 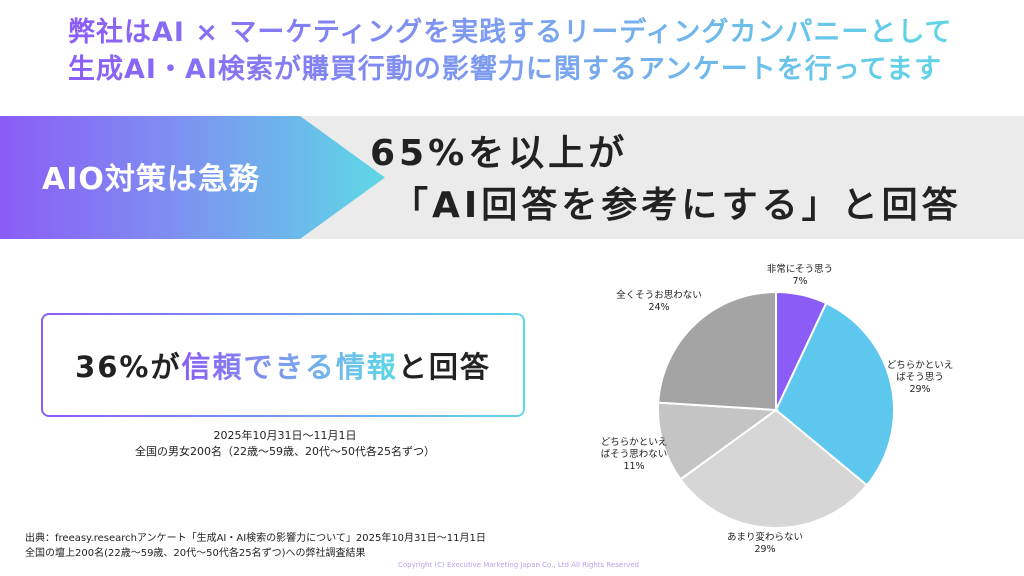 I want to click on trust-highlight-box: 36%が 信頼できる情報 と回答, so click(x=283, y=365).